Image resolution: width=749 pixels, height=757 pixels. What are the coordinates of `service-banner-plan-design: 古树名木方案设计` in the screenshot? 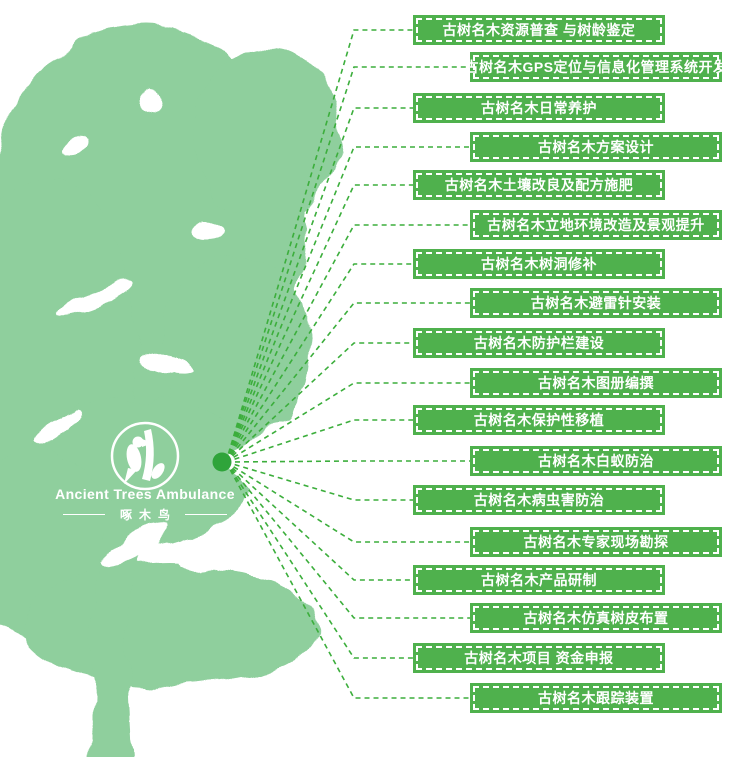 It's located at (596, 147).